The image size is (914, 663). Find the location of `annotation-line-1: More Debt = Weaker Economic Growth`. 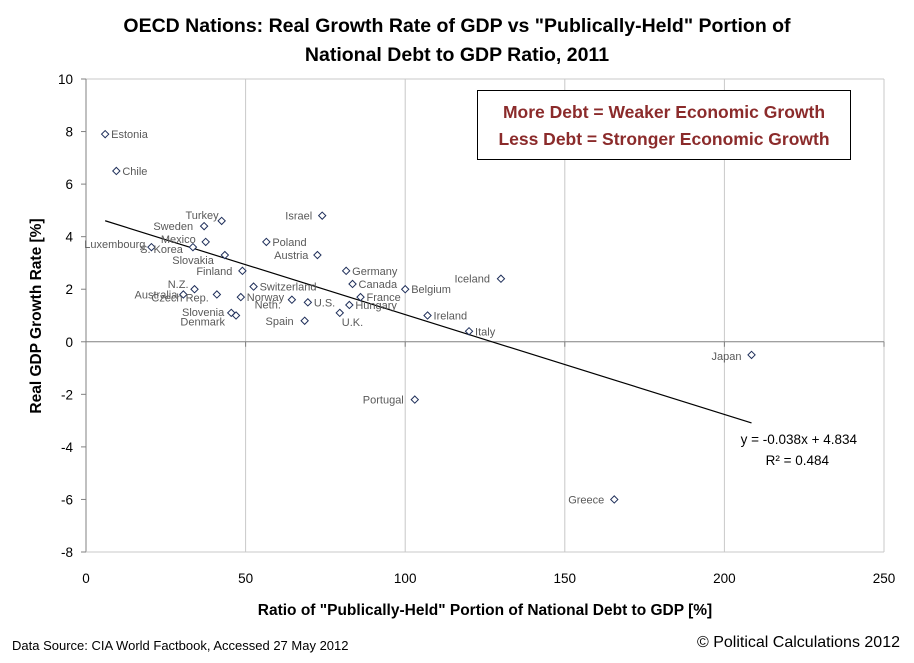

annotation-line-1: More Debt = Weaker Economic Growth is located at coordinates (664, 112).